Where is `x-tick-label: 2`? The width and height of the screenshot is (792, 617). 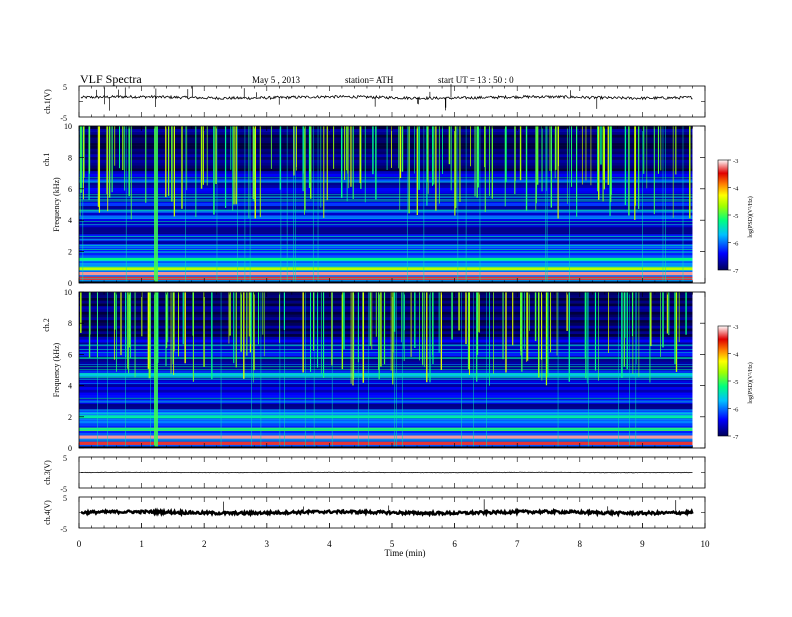 x-tick-label: 2 is located at coordinates (204, 544).